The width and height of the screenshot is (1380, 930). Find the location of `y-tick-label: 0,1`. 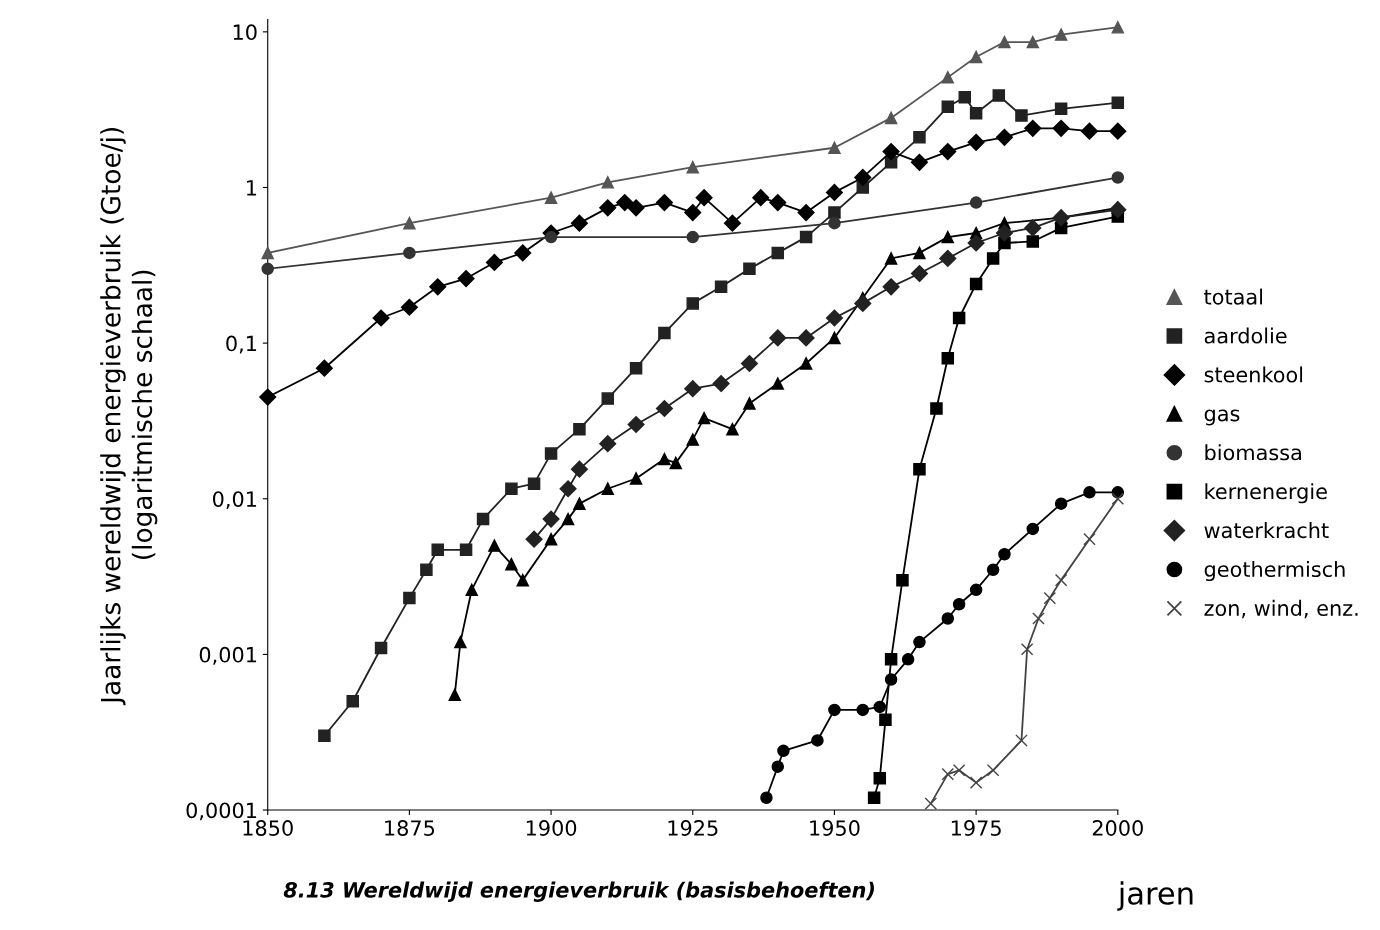

y-tick-label: 0,1 is located at coordinates (241, 344).